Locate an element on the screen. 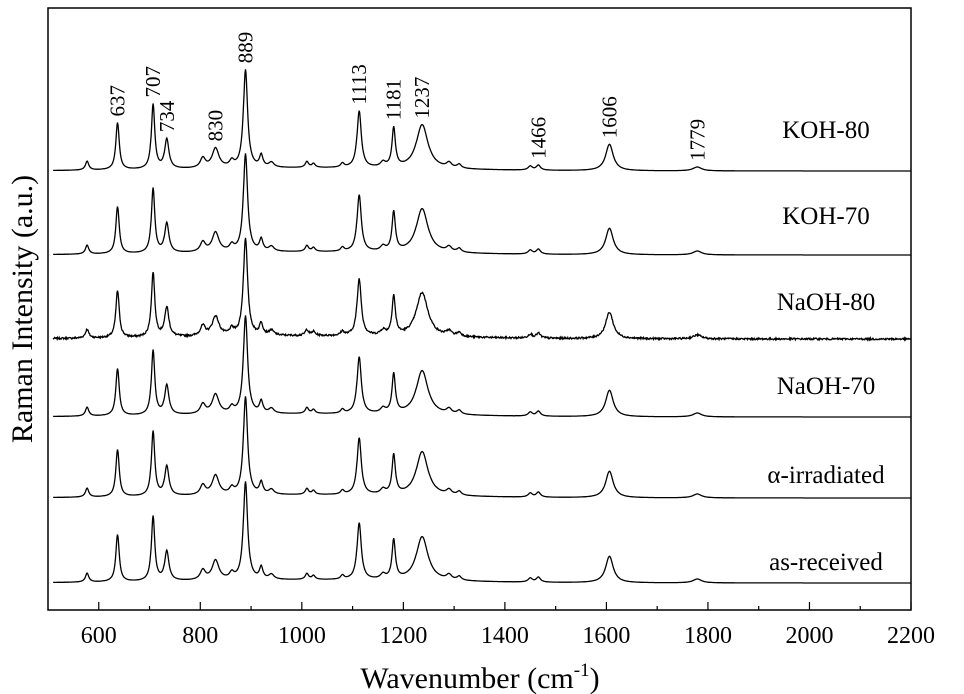 The height and width of the screenshot is (694, 964). y-axis-label: Raman Intensity (a.u.) is located at coordinates (22, 309).